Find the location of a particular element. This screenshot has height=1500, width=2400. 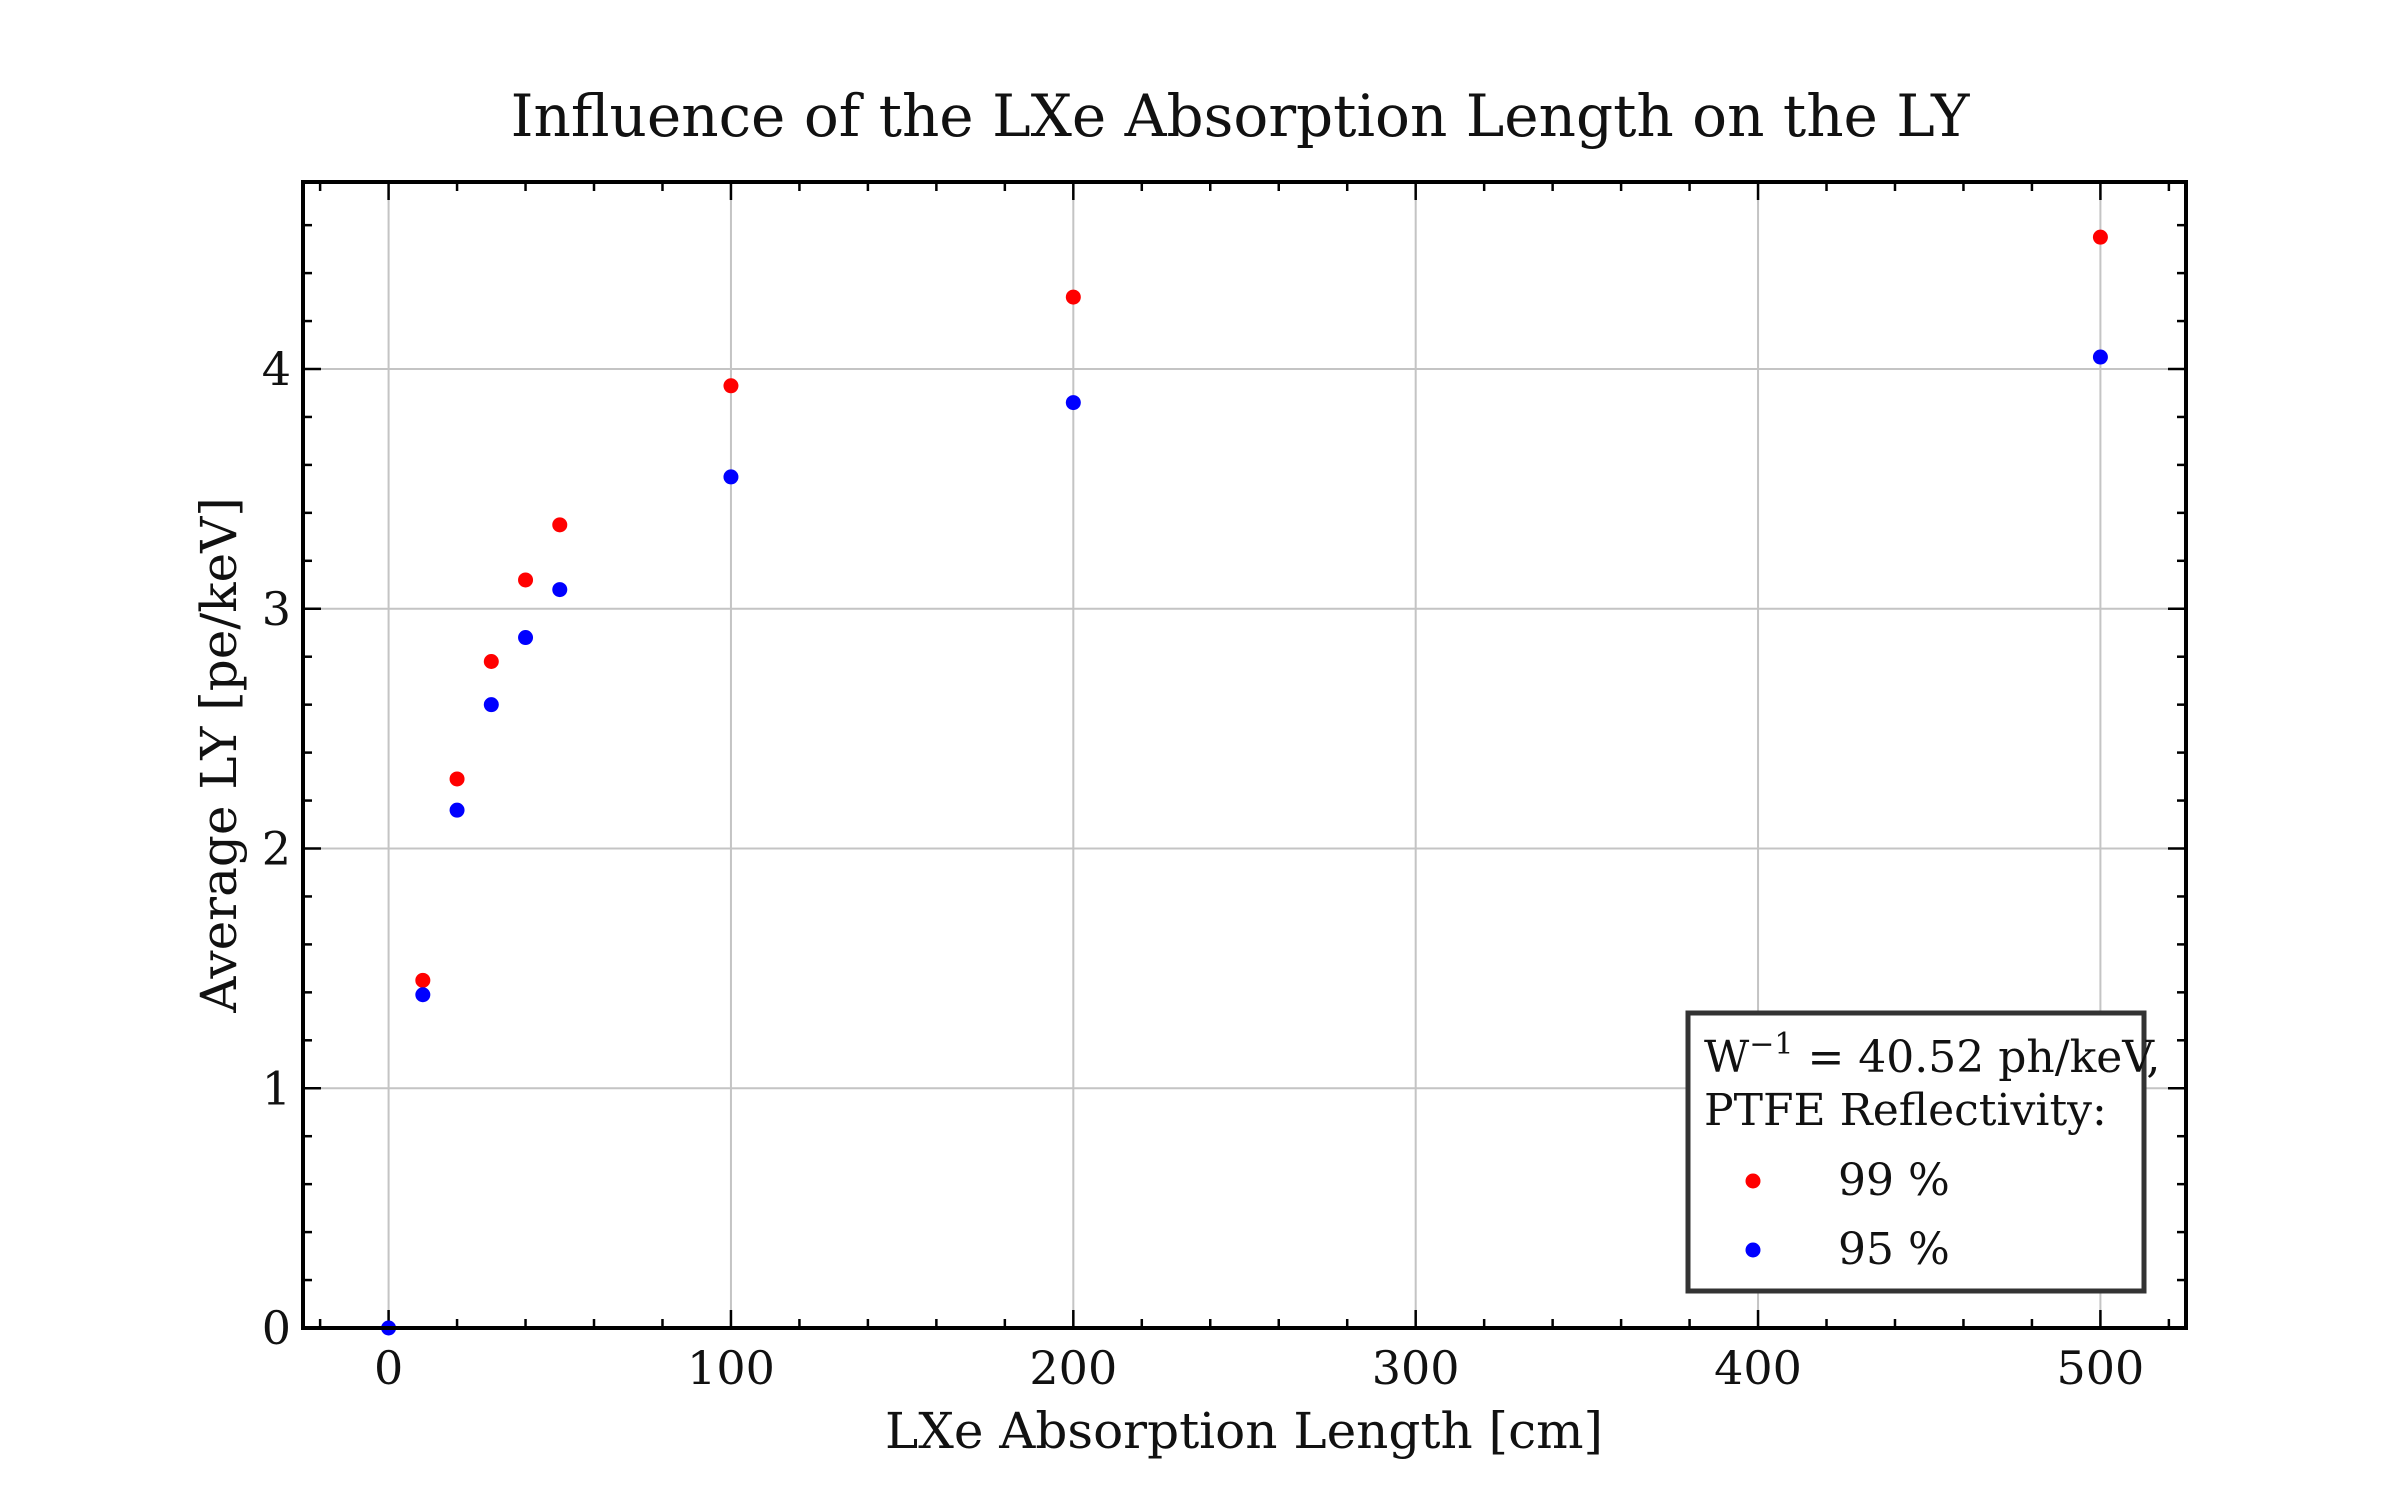

x-tick-label: 200 is located at coordinates (1073, 1368).